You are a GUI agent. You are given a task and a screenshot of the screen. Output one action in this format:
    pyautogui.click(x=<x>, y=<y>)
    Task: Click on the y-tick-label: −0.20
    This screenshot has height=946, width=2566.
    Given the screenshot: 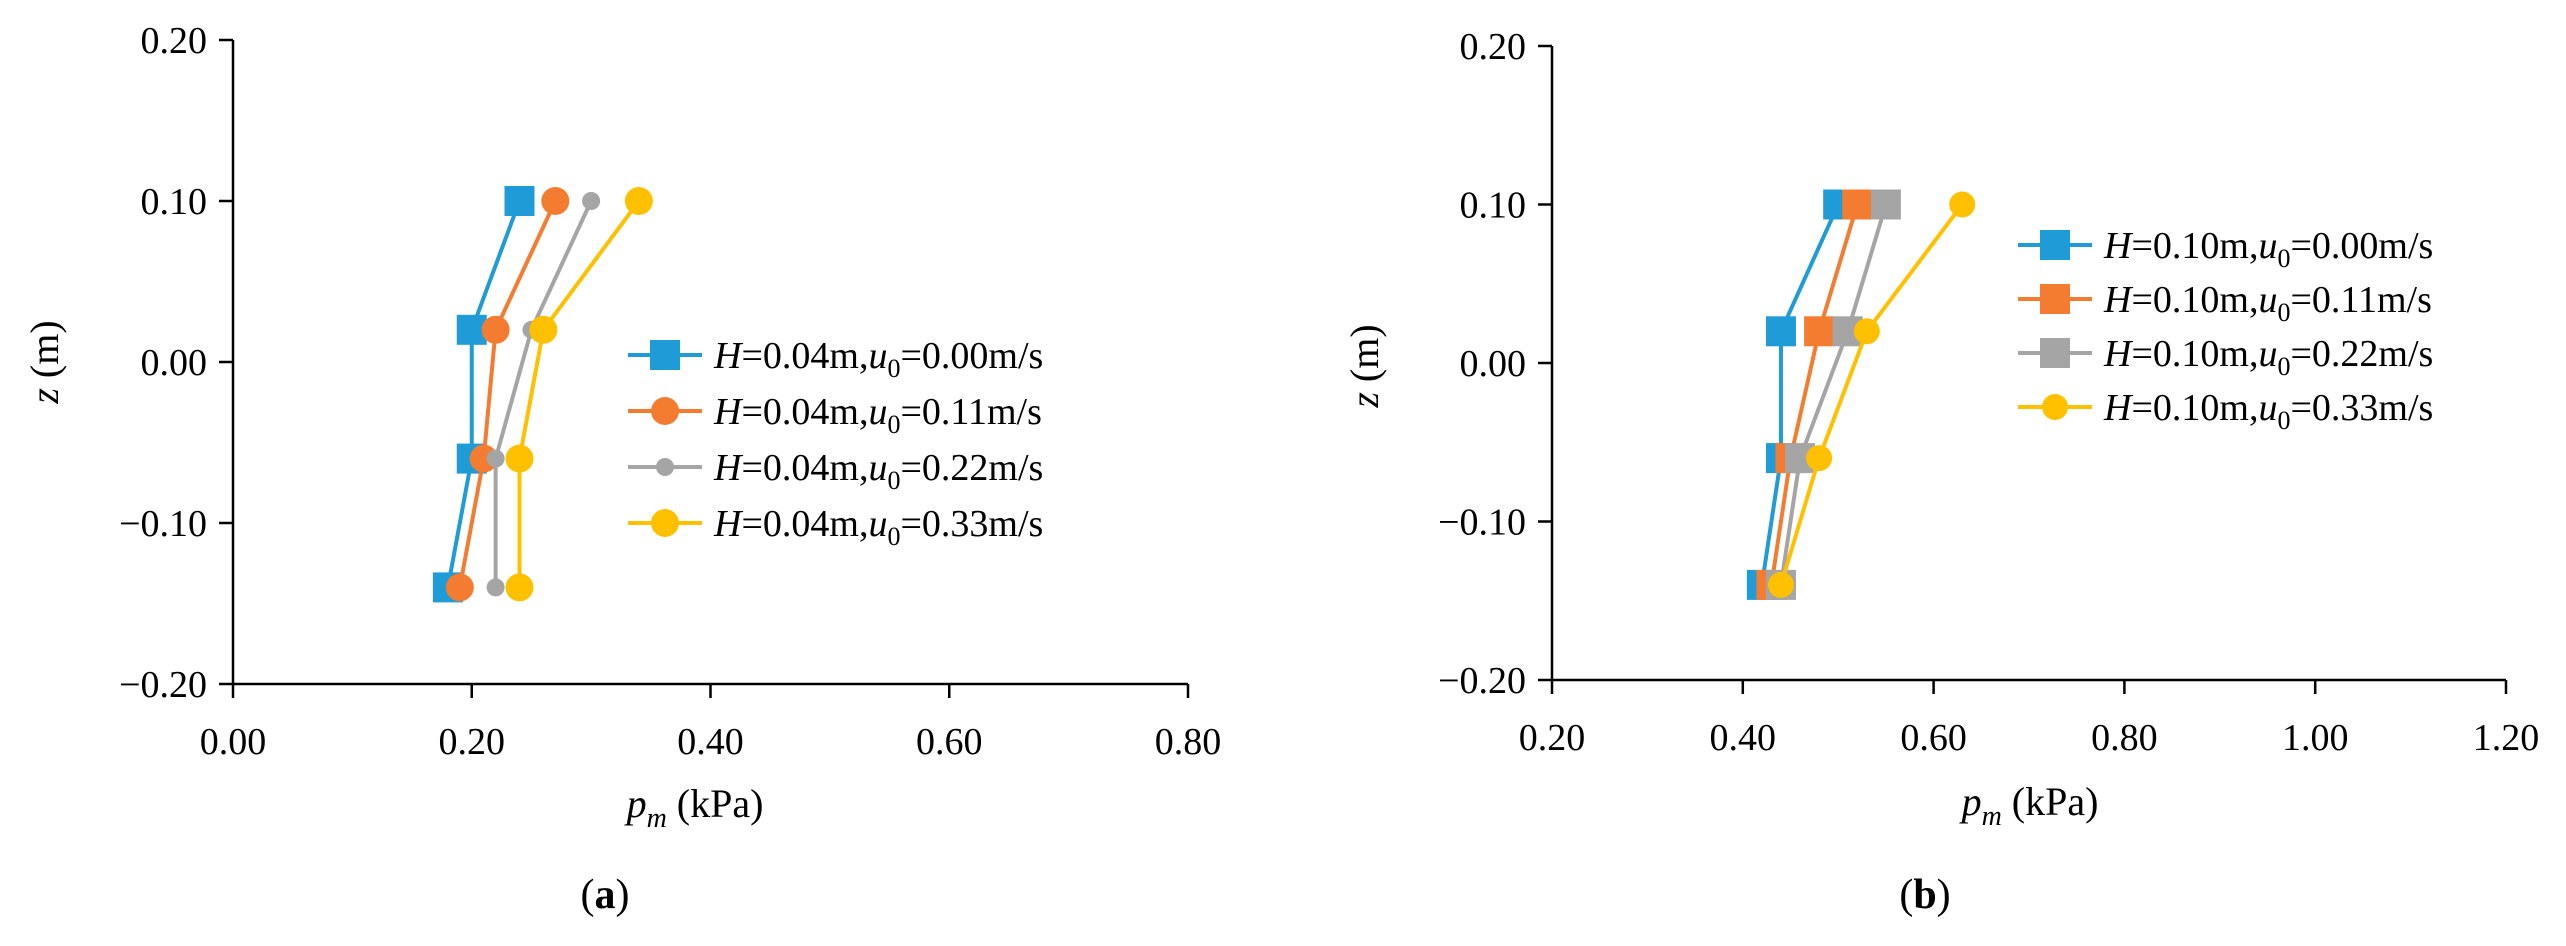 What is the action you would take?
    pyautogui.click(x=1482, y=681)
    